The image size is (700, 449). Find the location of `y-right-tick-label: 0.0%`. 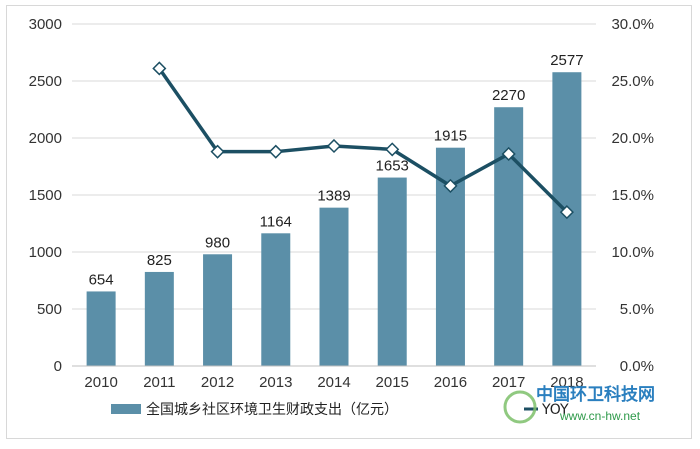

y-right-tick-label: 0.0% is located at coordinates (637, 366).